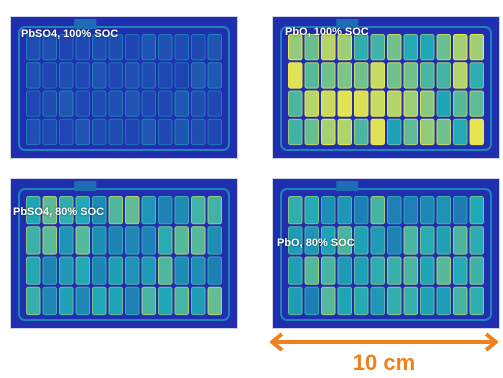  I want to click on panel-label: PbSO4, 100% SOC, so click(70, 34).